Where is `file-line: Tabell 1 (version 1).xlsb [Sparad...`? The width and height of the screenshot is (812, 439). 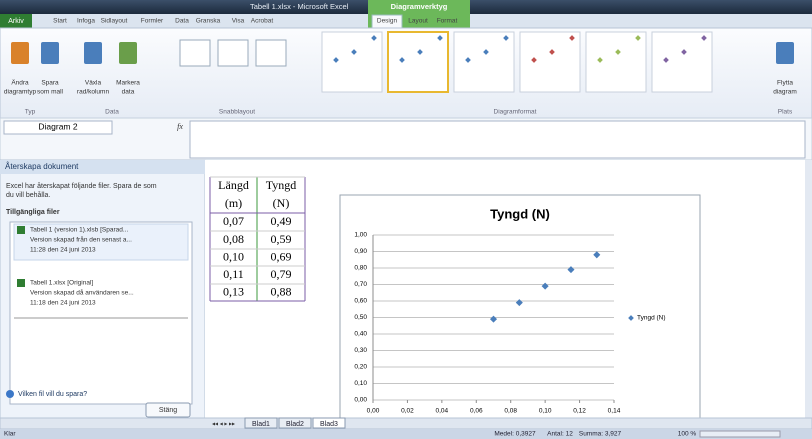 file-line: Tabell 1 (version 1).xlsb [Sparad... is located at coordinates (79, 230).